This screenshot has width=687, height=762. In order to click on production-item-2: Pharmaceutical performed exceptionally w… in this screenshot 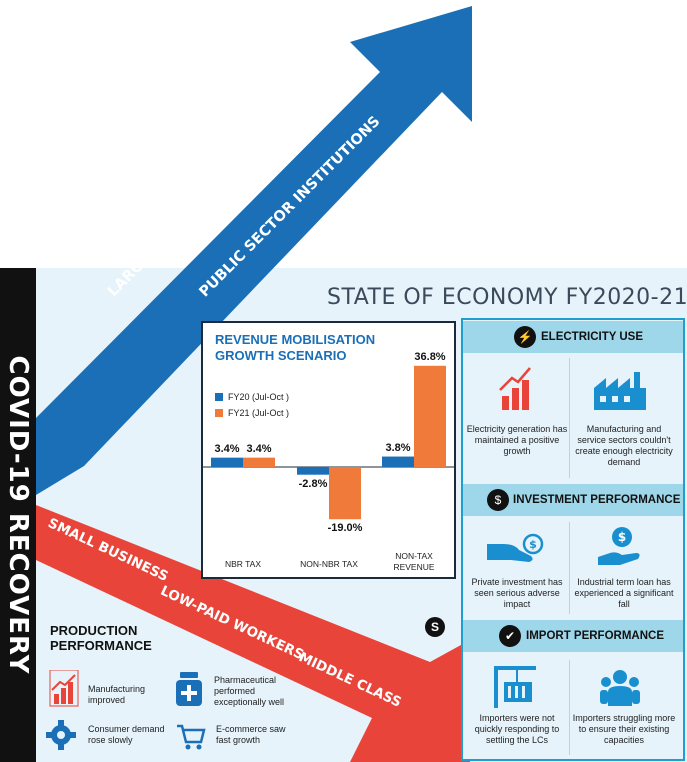, I will do `click(249, 691)`.